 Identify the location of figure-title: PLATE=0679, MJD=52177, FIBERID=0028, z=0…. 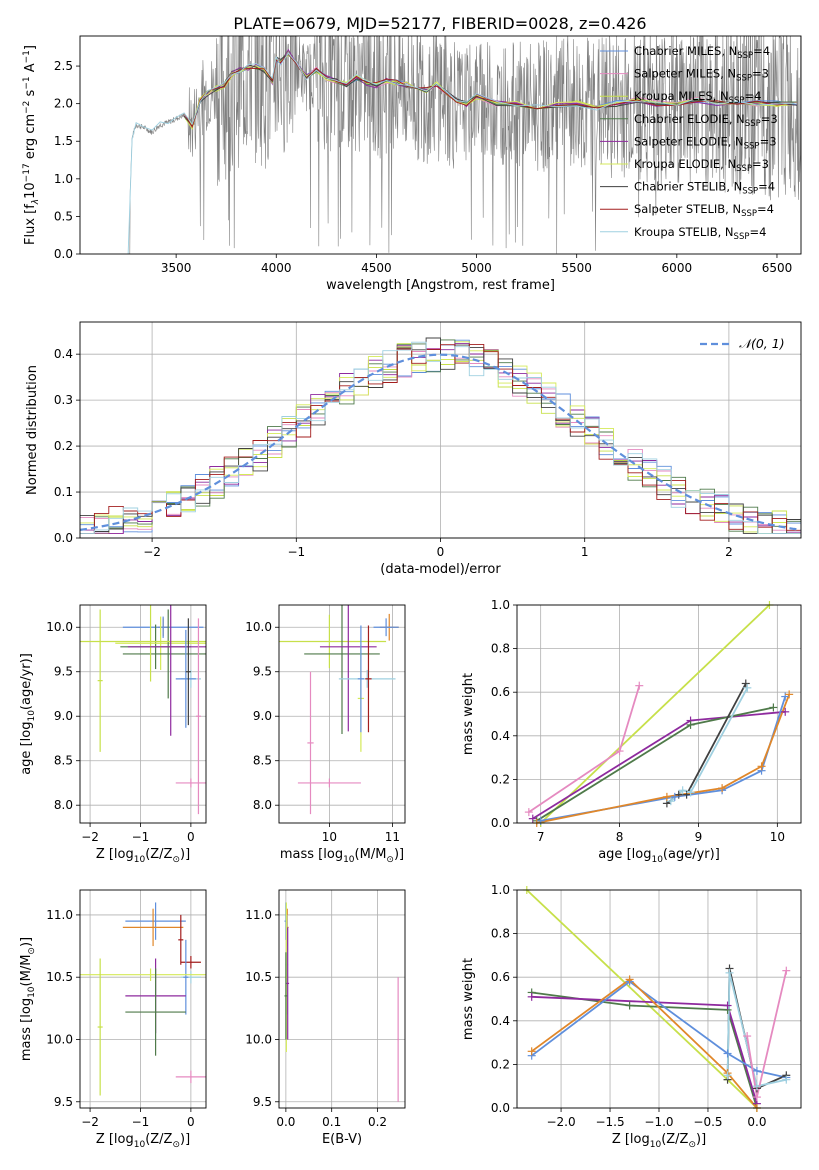
(439, 23).